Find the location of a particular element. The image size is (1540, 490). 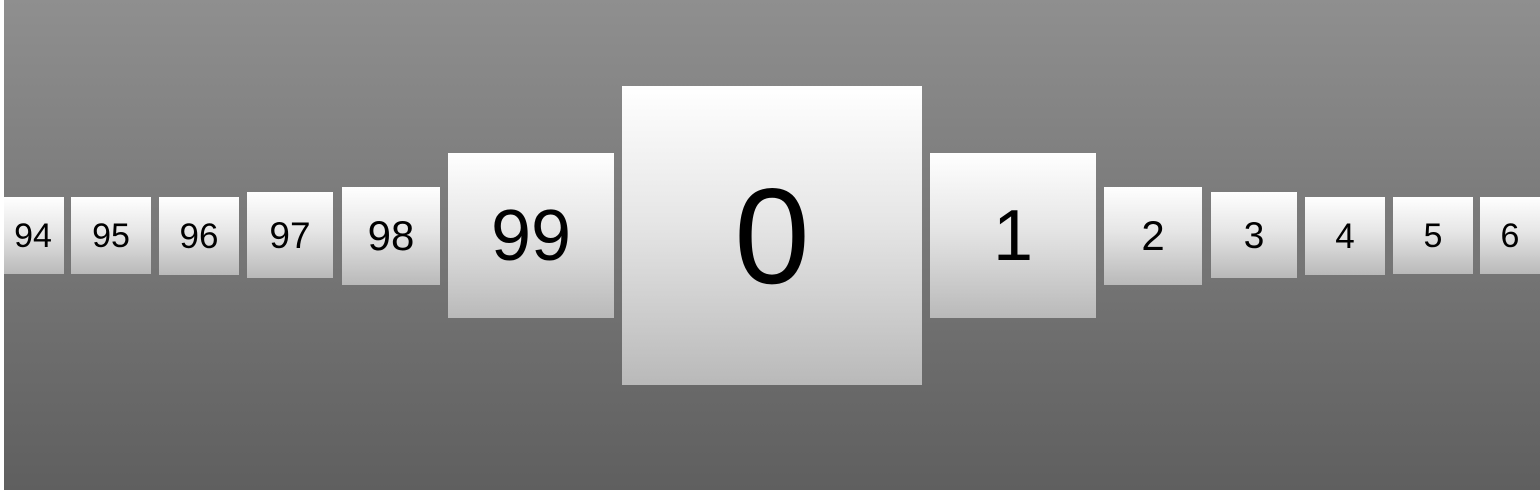

carousel-item-label: 97 is located at coordinates (290, 235).